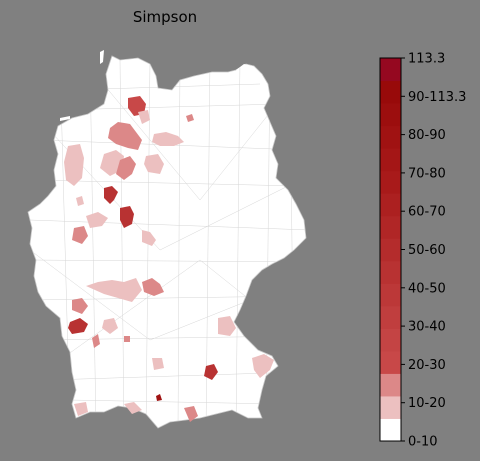  I want to click on colorbar-tick-label: 40-50, so click(427, 288).